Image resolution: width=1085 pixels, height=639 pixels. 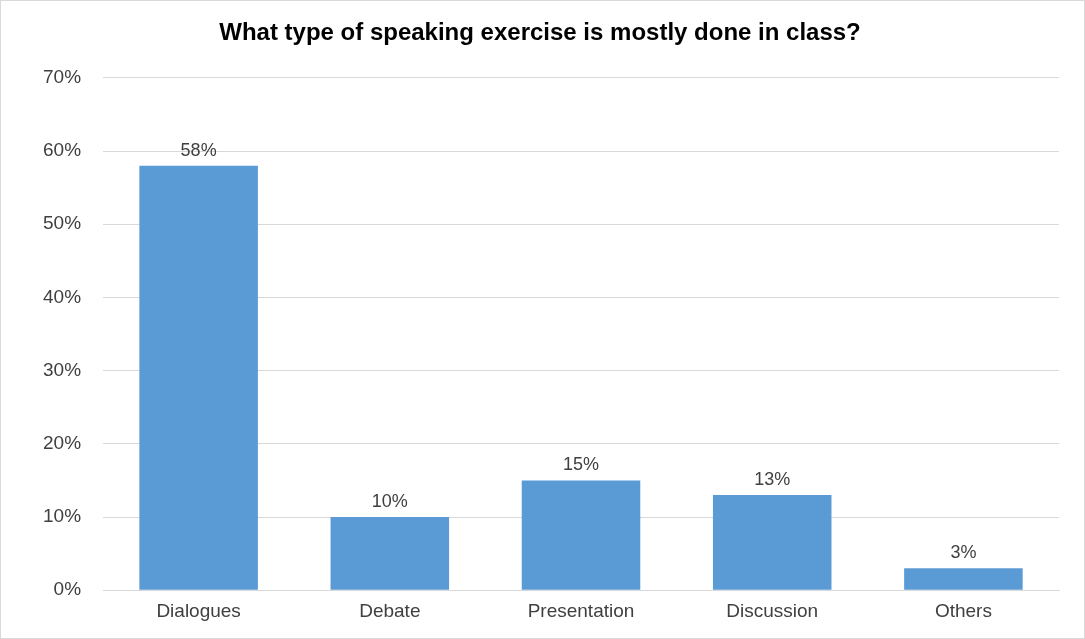 What do you see at coordinates (581, 464) in the screenshot?
I see `data-label: 15%` at bounding box center [581, 464].